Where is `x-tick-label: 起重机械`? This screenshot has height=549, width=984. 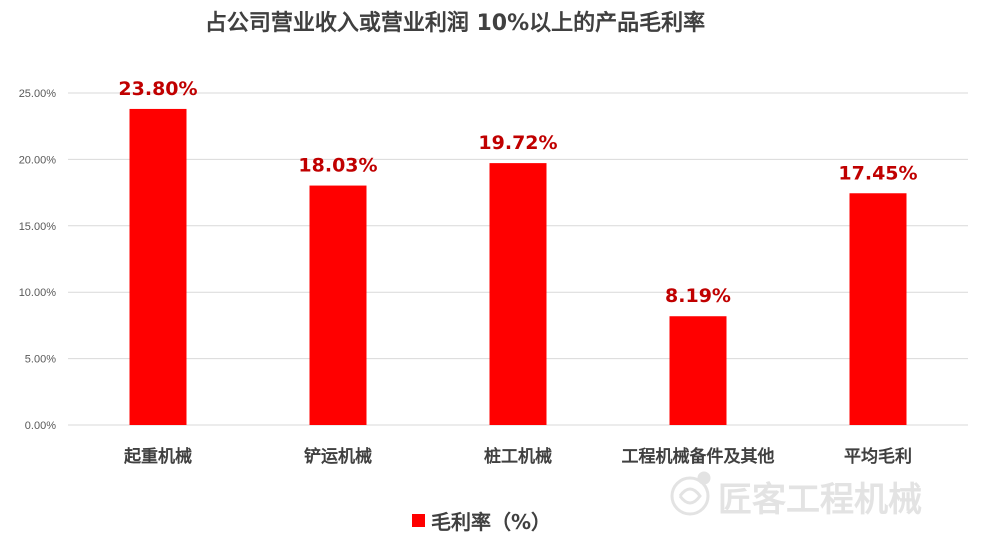 x-tick-label: 起重机械 is located at coordinates (157, 456).